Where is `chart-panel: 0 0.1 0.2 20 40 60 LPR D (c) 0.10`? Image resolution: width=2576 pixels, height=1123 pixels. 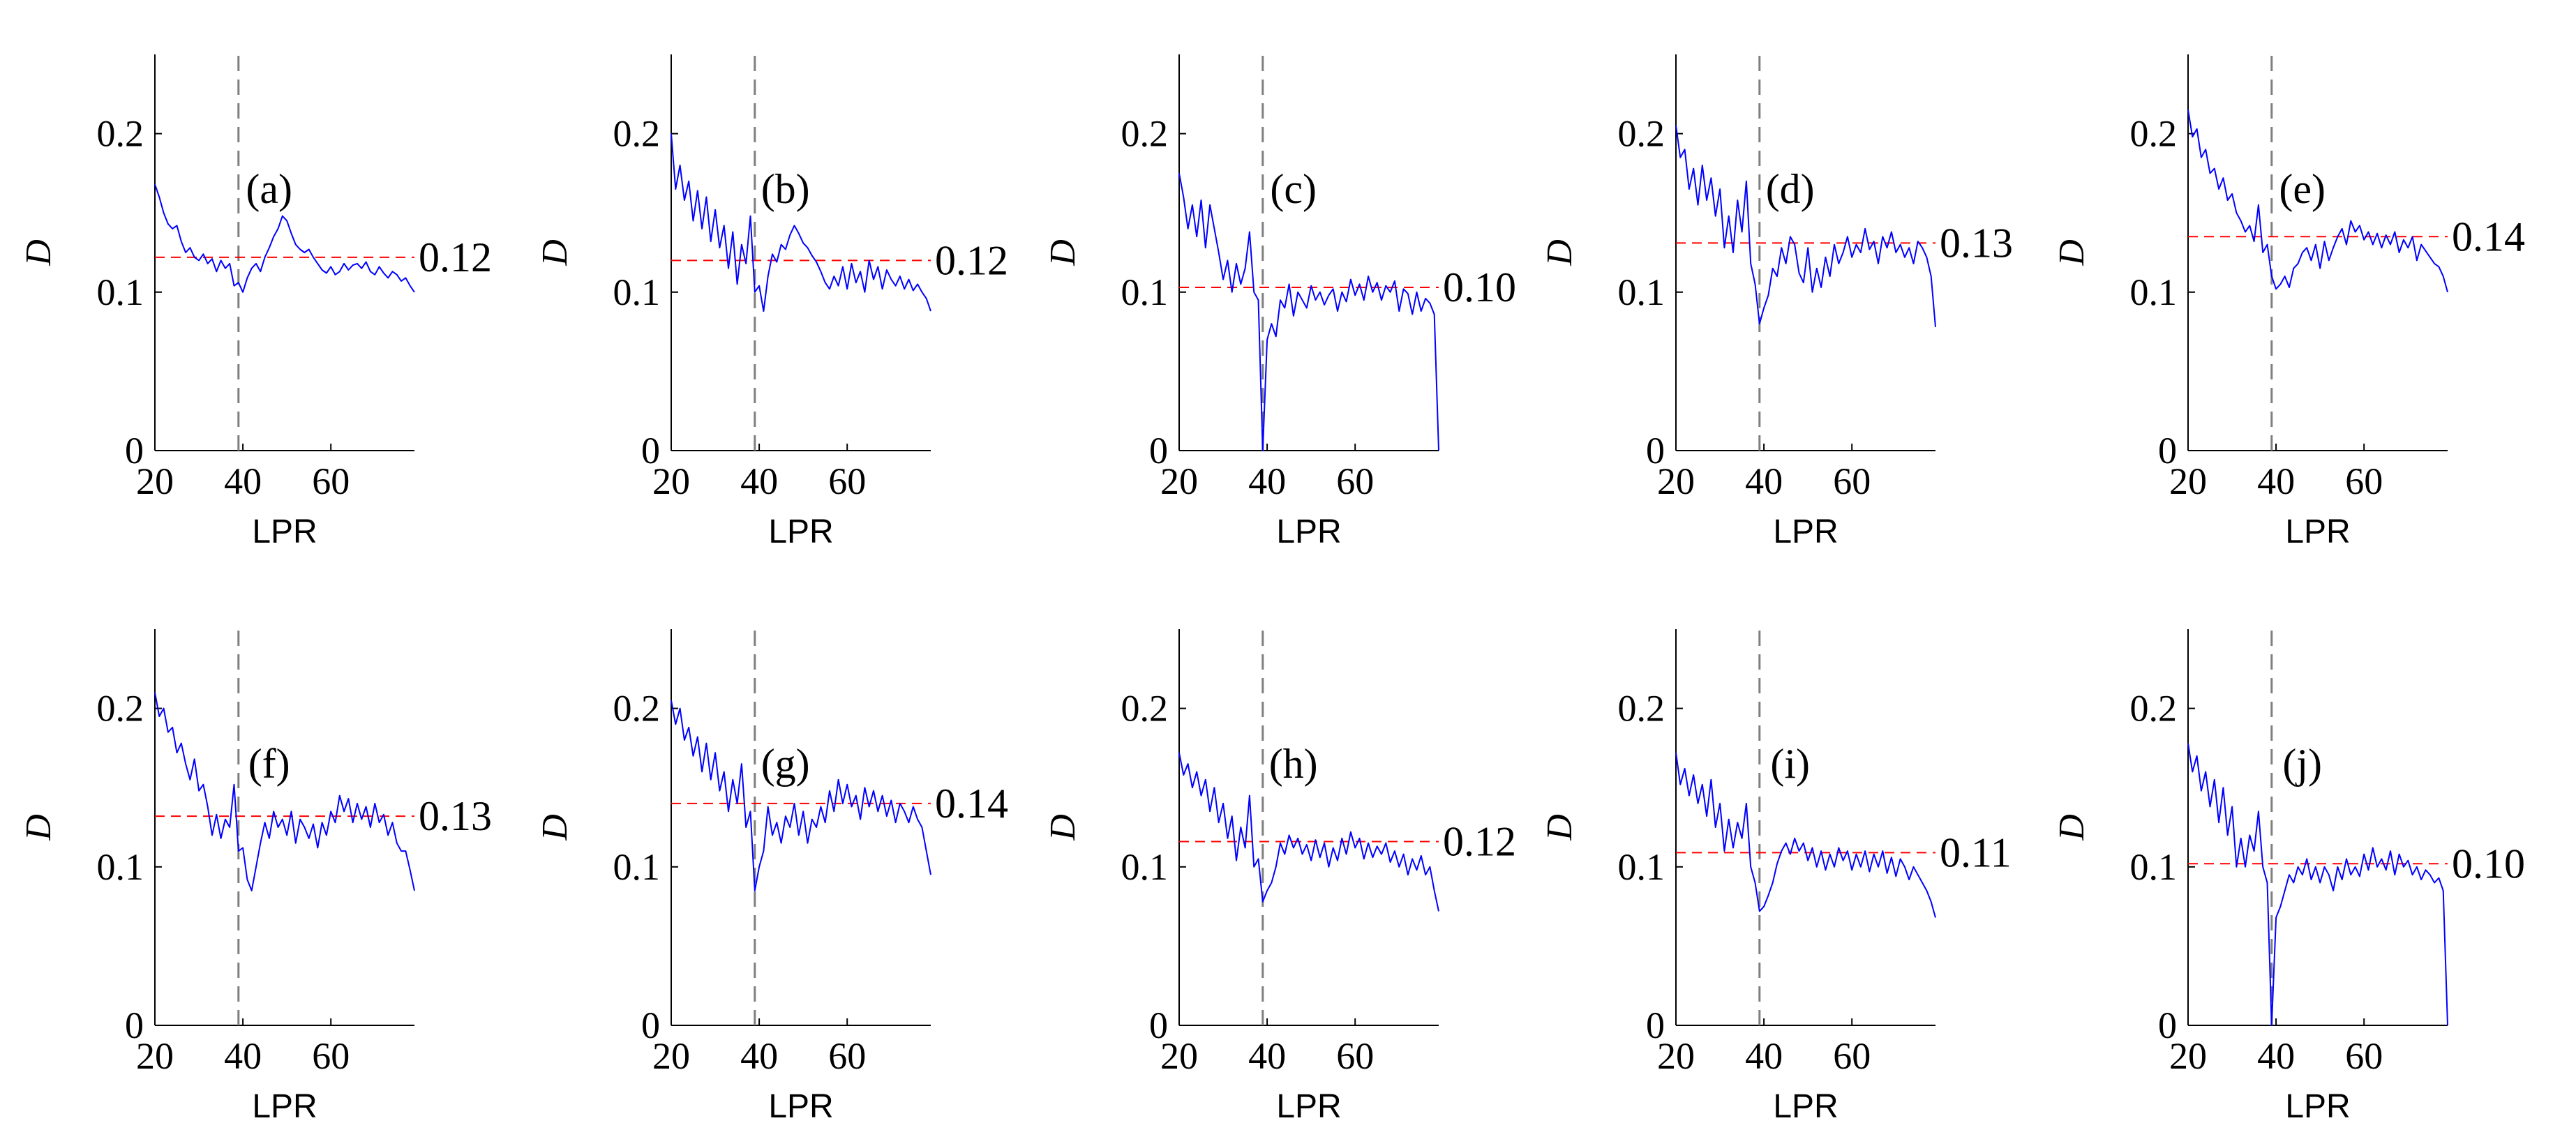
chart-panel: 0 0.1 0.2 20 40 60 LPR D (c) 0.10 is located at coordinates (1279, 302).